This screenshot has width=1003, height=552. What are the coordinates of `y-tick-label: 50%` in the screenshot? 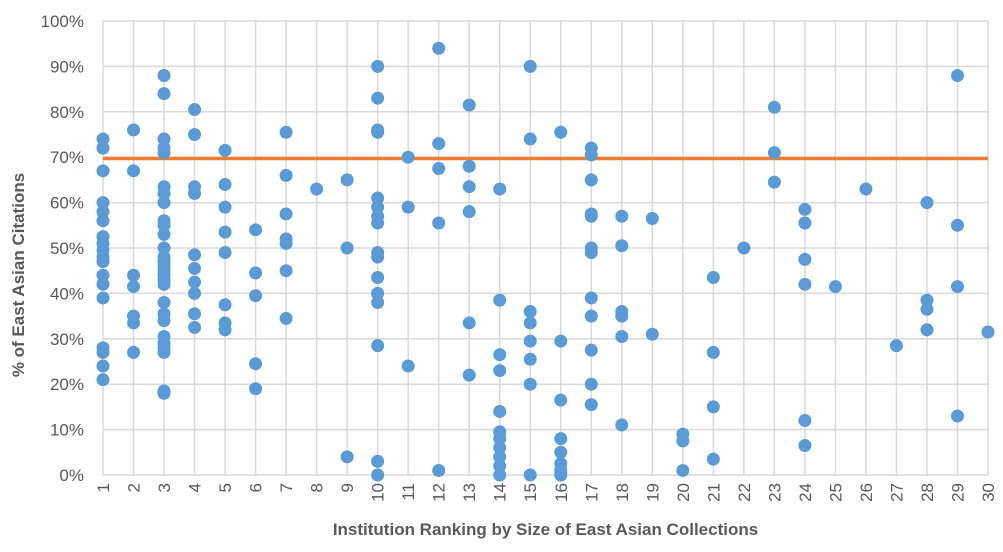 It's located at (67, 248).